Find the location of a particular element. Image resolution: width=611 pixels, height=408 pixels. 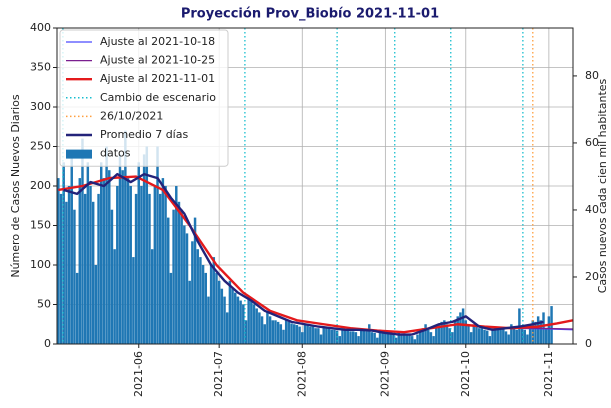

y2-tick-label: 60 is located at coordinates (592, 142).